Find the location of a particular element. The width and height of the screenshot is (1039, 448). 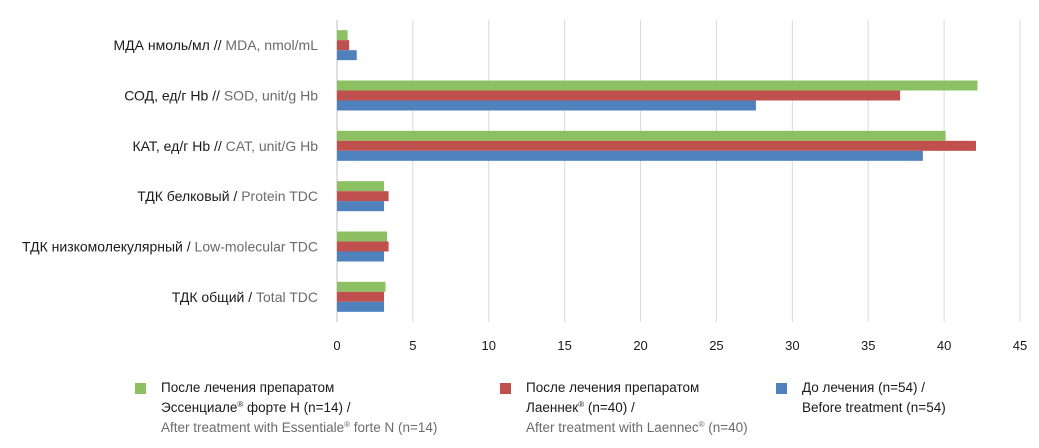

legend-ru-line1: До лечения (n=54) / is located at coordinates (863, 387).